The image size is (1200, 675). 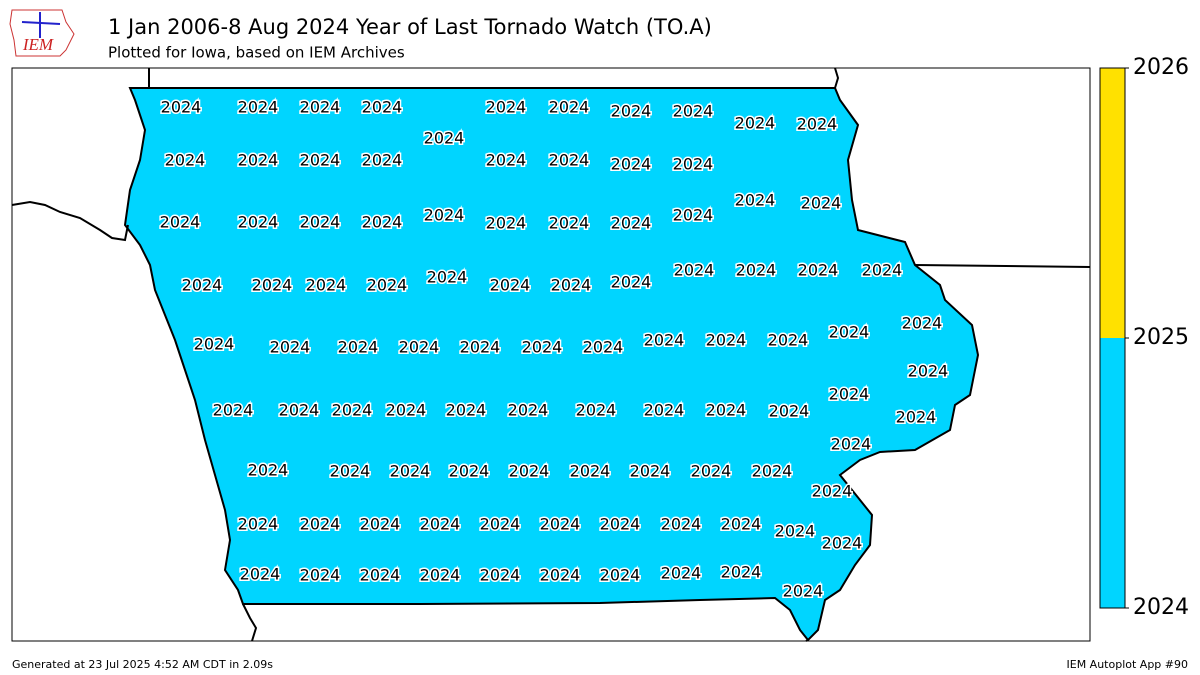 I want to click on colorbar: 2024 2025 2026, so click(x=1144, y=337).